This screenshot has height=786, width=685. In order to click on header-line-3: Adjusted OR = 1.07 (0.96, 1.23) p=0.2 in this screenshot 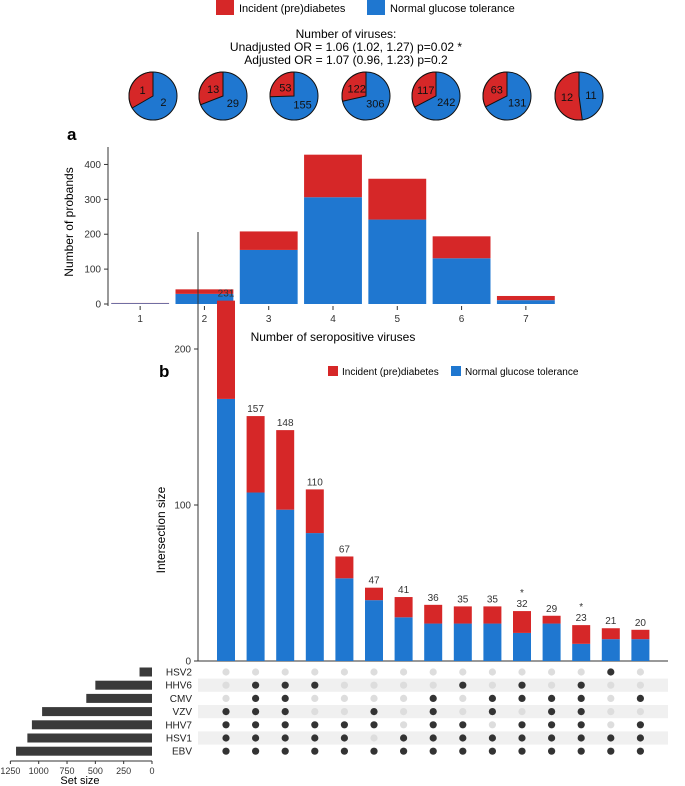, I will do `click(346, 60)`.